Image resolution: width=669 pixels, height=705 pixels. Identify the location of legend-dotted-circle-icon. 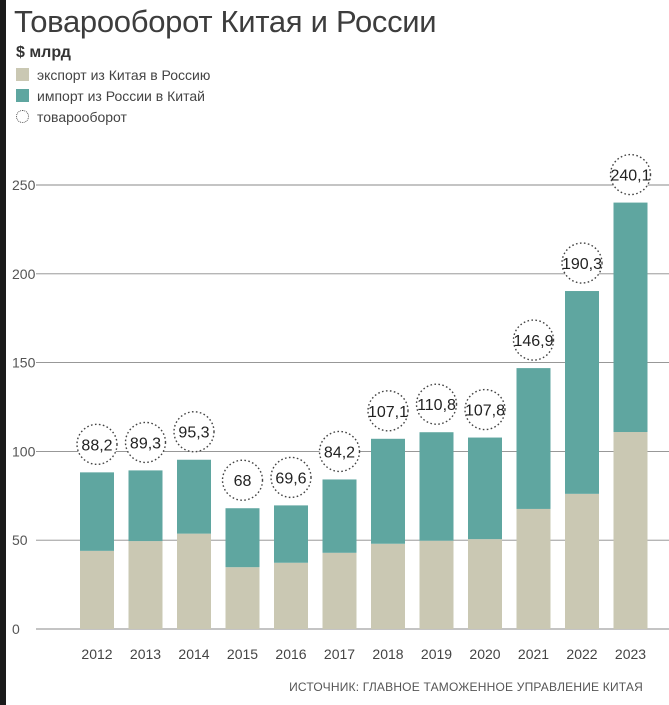
(22, 116).